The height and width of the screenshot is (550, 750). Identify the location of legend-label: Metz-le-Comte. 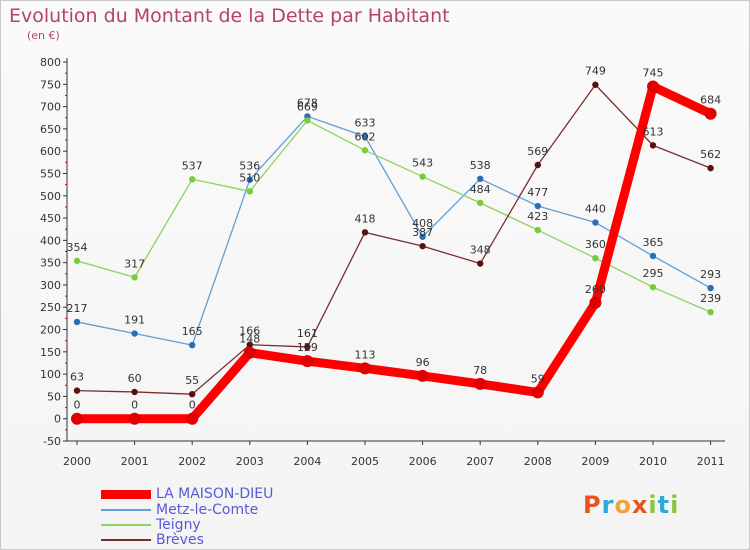
(207, 510).